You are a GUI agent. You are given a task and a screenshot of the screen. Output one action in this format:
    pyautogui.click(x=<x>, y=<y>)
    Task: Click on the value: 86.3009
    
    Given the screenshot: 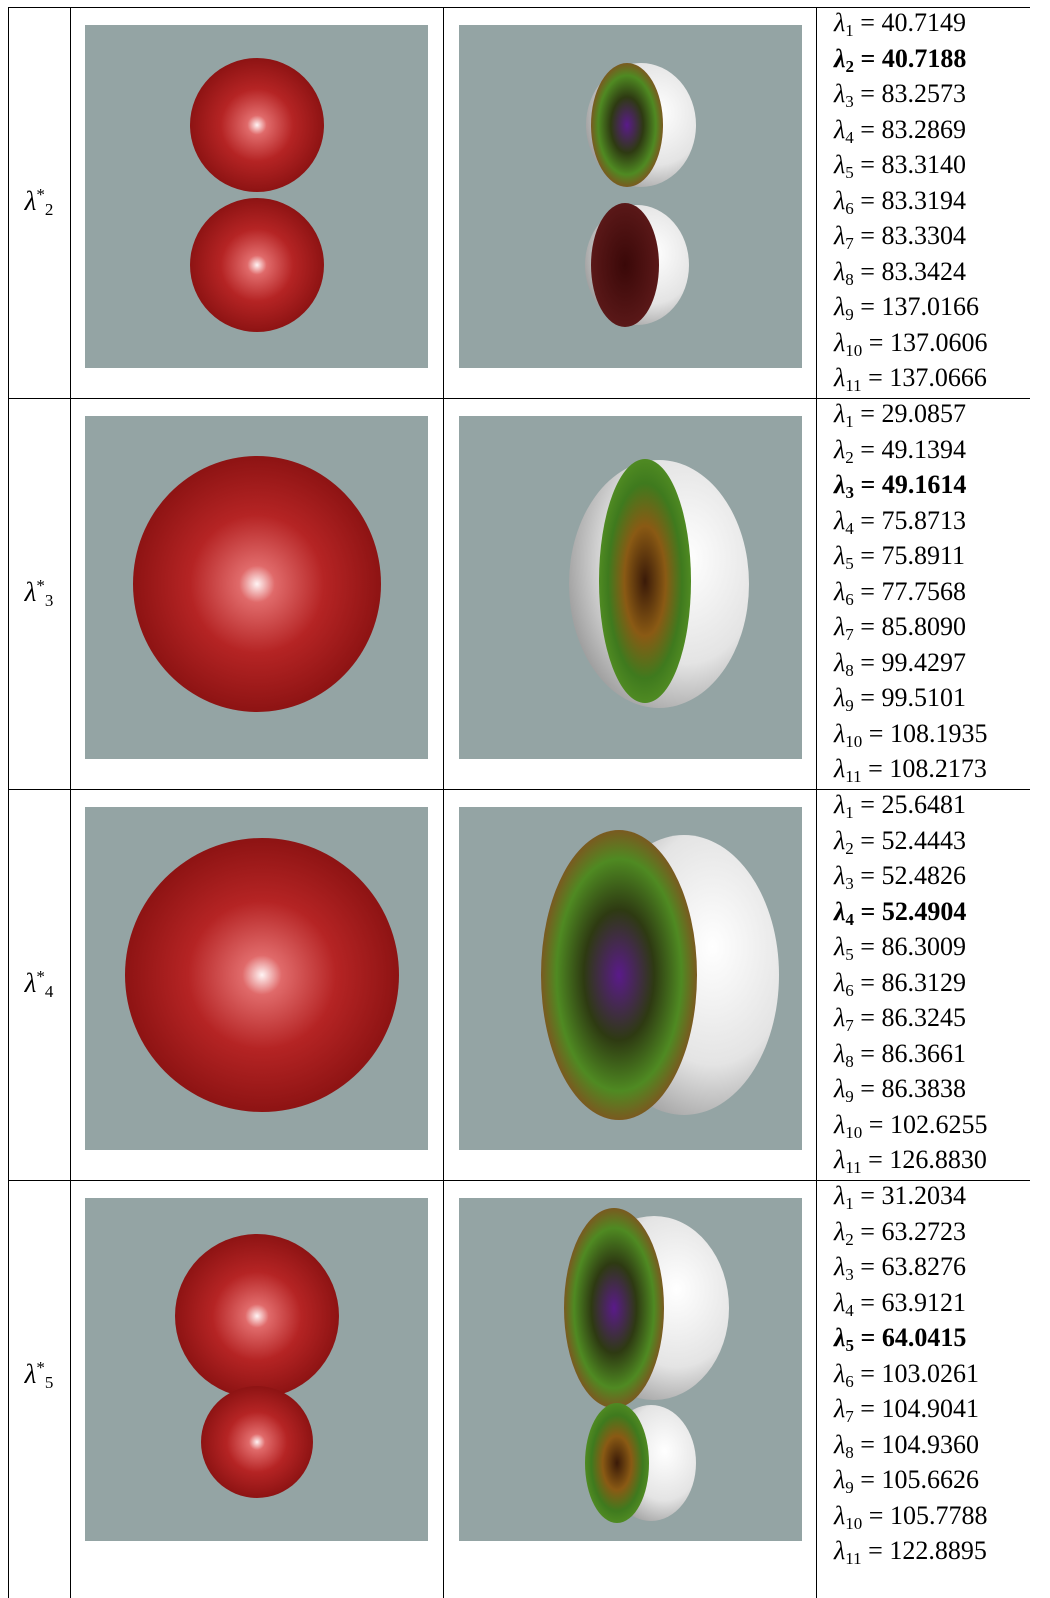 What is the action you would take?
    pyautogui.click(x=923, y=946)
    